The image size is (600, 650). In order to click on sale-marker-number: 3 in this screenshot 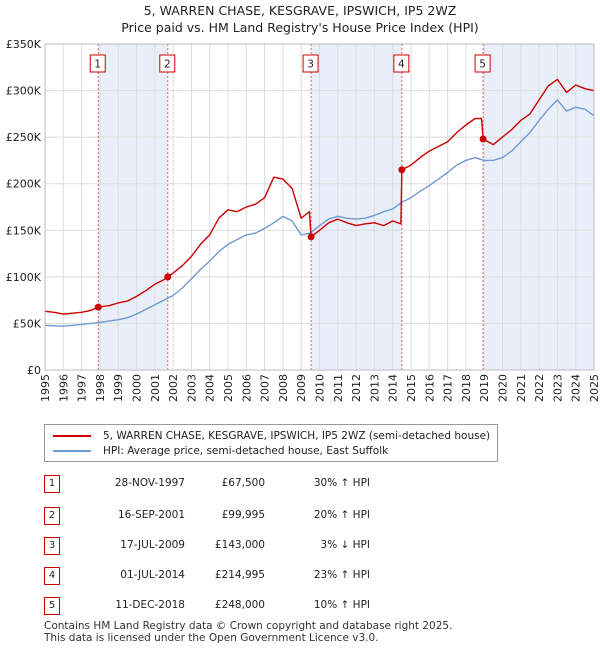, I will do `click(310, 65)`.